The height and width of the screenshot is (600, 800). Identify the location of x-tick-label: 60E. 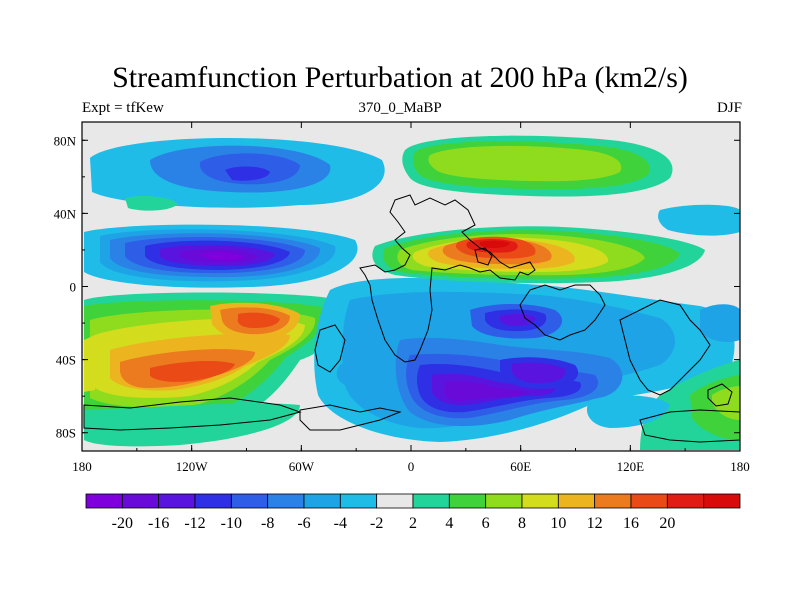
(520, 466).